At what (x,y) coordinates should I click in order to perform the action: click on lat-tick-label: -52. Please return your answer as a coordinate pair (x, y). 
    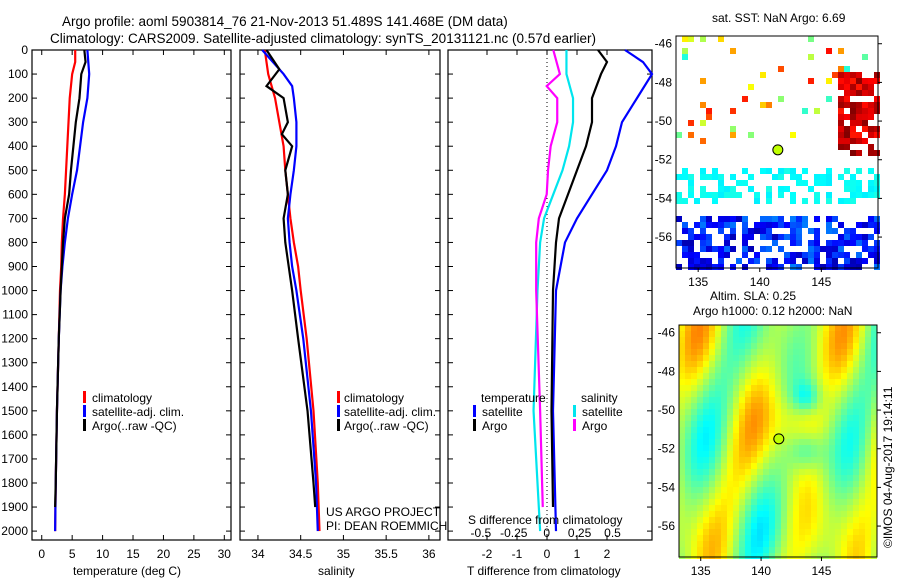
    Looking at the image, I should click on (667, 449).